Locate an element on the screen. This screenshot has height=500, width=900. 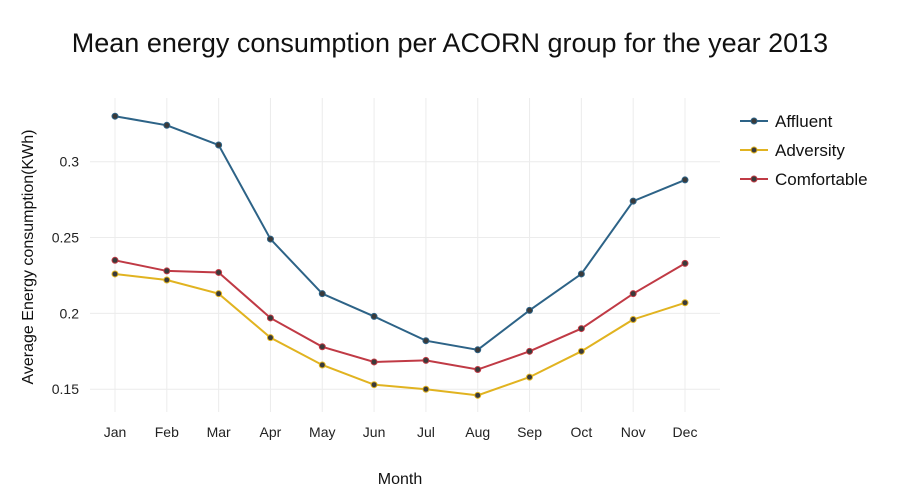
legend-item: Affluent is located at coordinates (786, 121).